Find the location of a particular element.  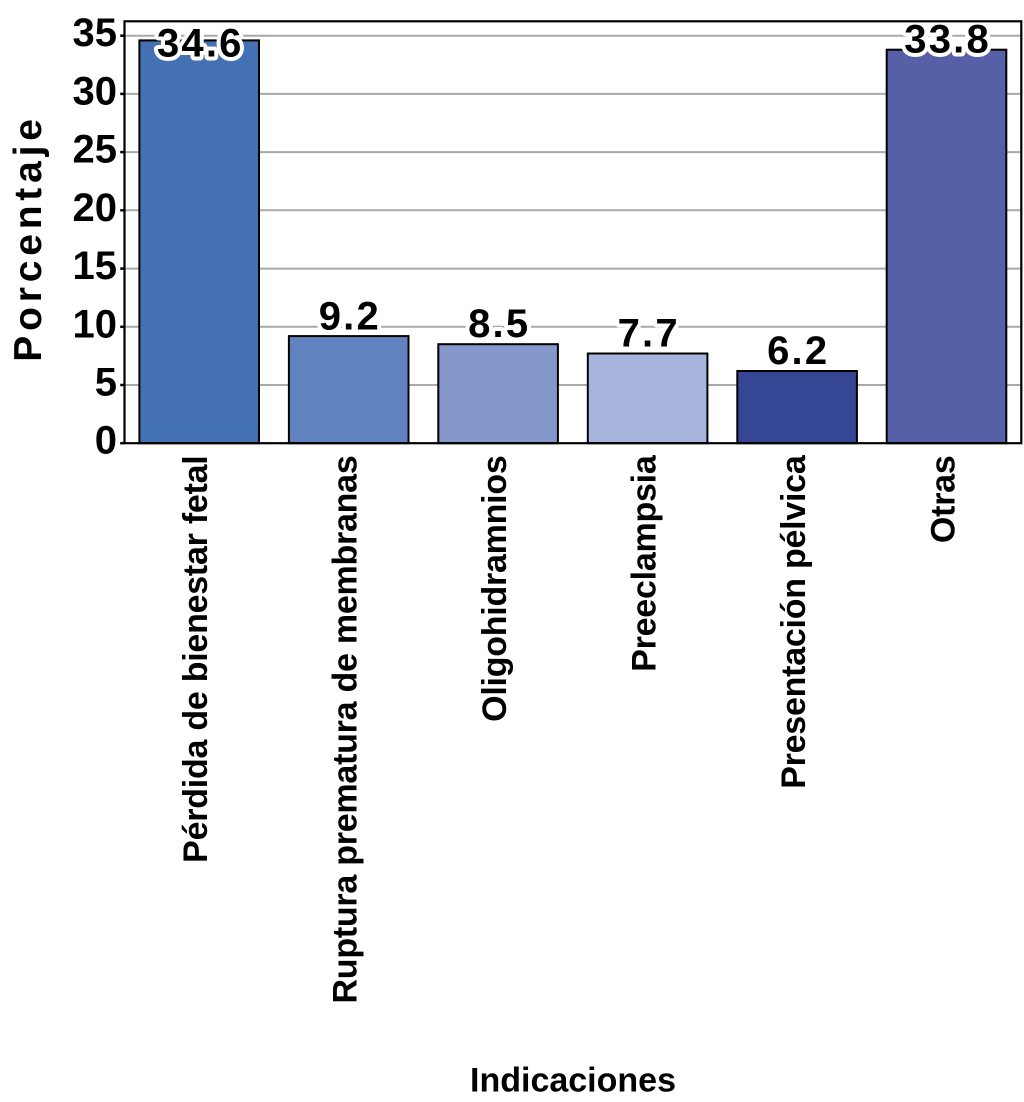

svg-text: 33.8 is located at coordinates (947, 39).